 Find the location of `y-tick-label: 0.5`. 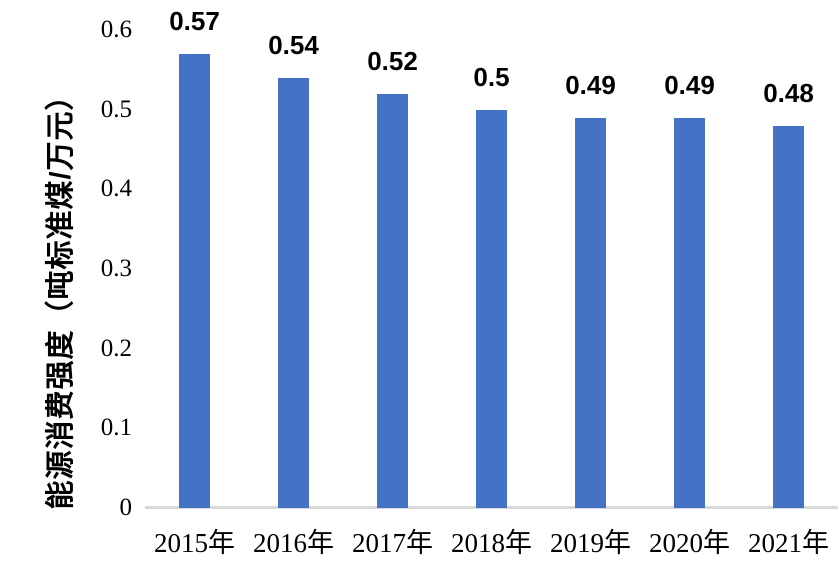

y-tick-label: 0.5 is located at coordinates (116, 109).